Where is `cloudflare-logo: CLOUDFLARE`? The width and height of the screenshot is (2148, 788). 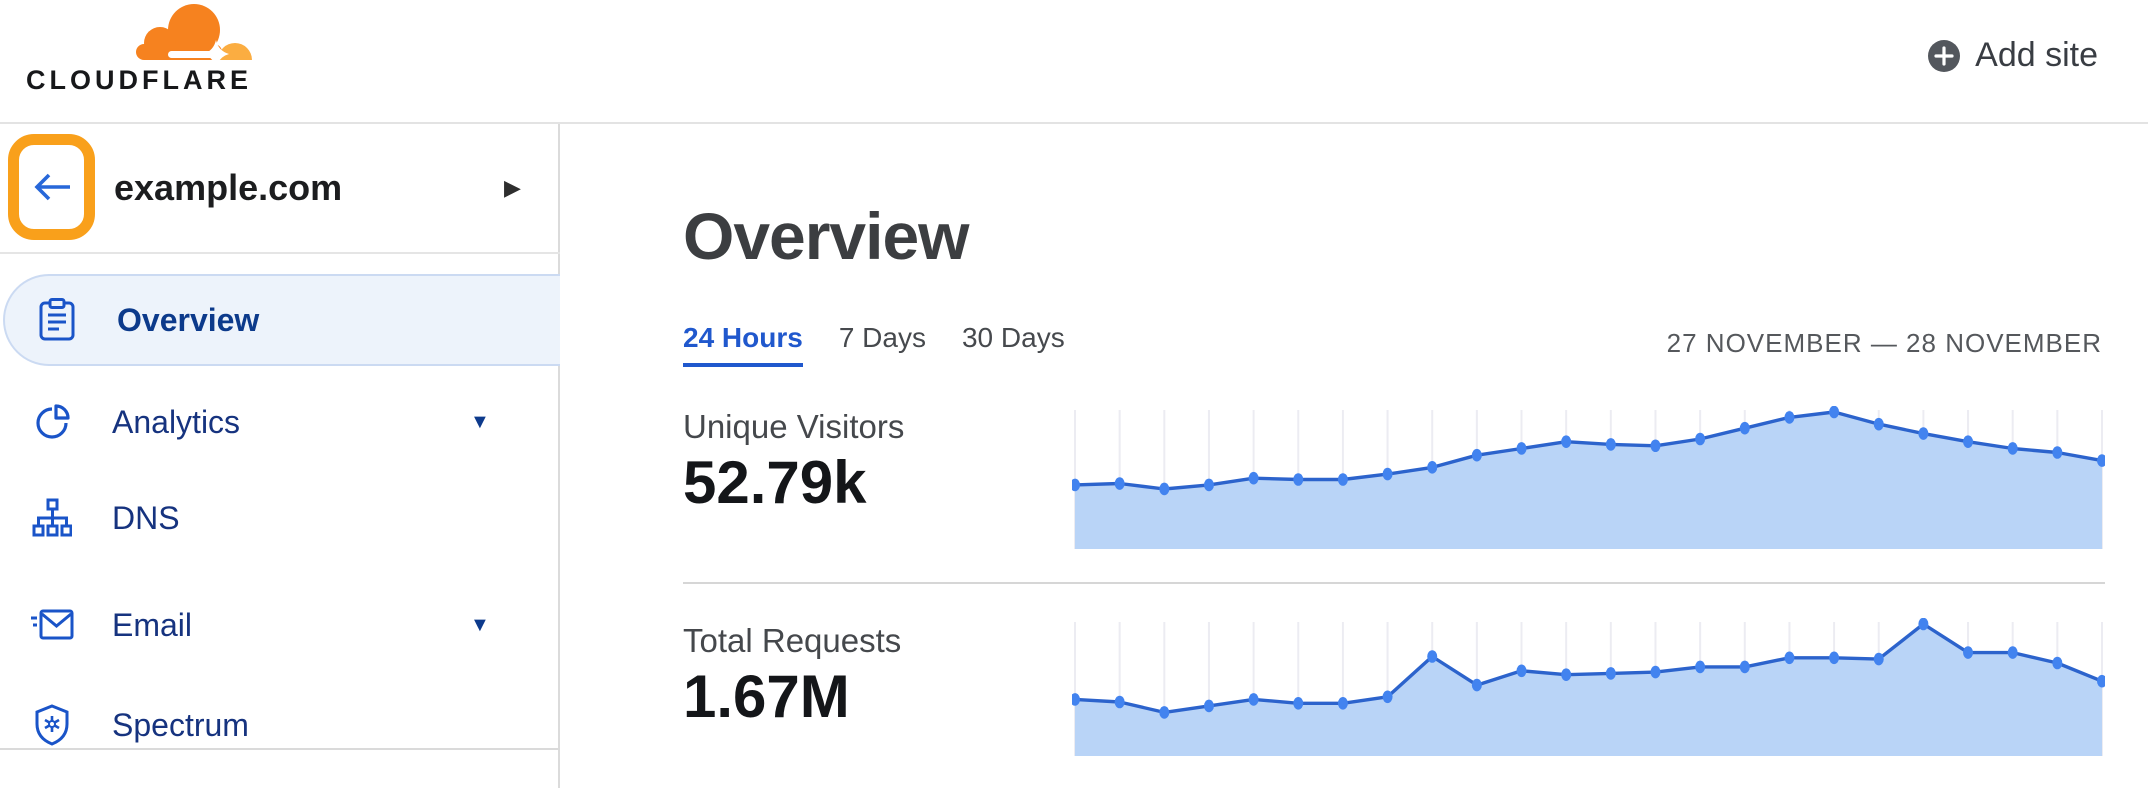
cloudflare-logo: CLOUDFLARE is located at coordinates (146, 49).